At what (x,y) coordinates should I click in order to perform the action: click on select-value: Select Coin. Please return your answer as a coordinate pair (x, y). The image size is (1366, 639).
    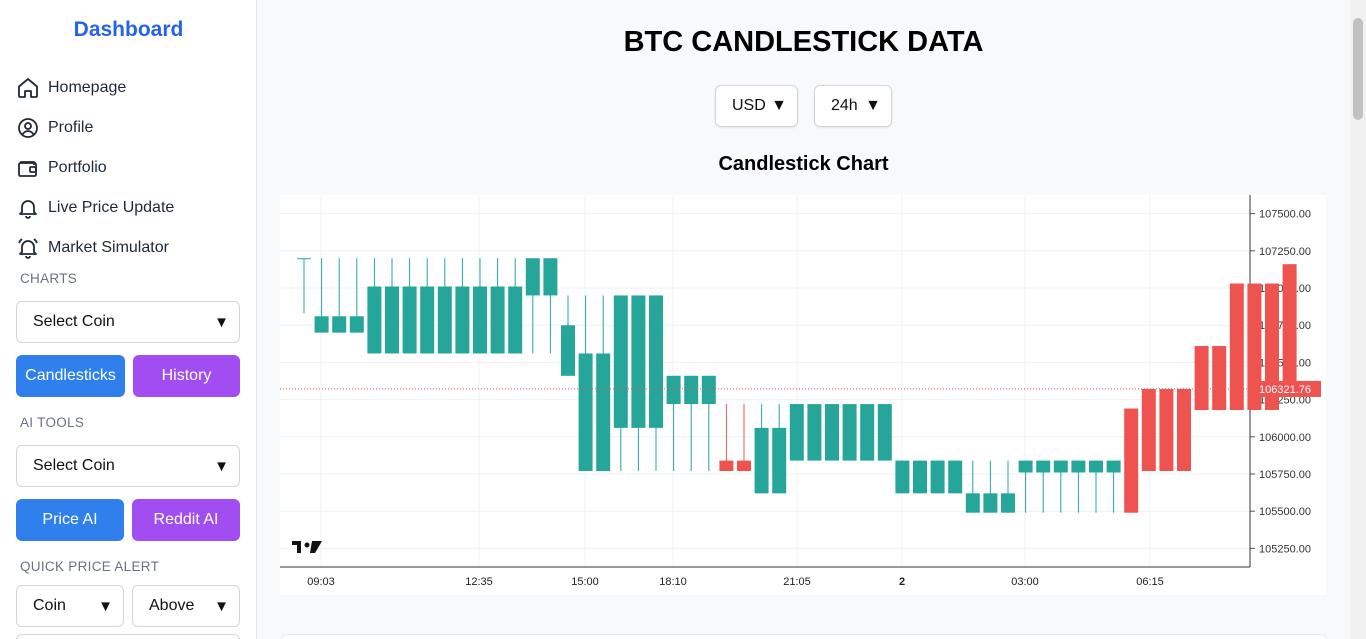
    Looking at the image, I should click on (74, 465).